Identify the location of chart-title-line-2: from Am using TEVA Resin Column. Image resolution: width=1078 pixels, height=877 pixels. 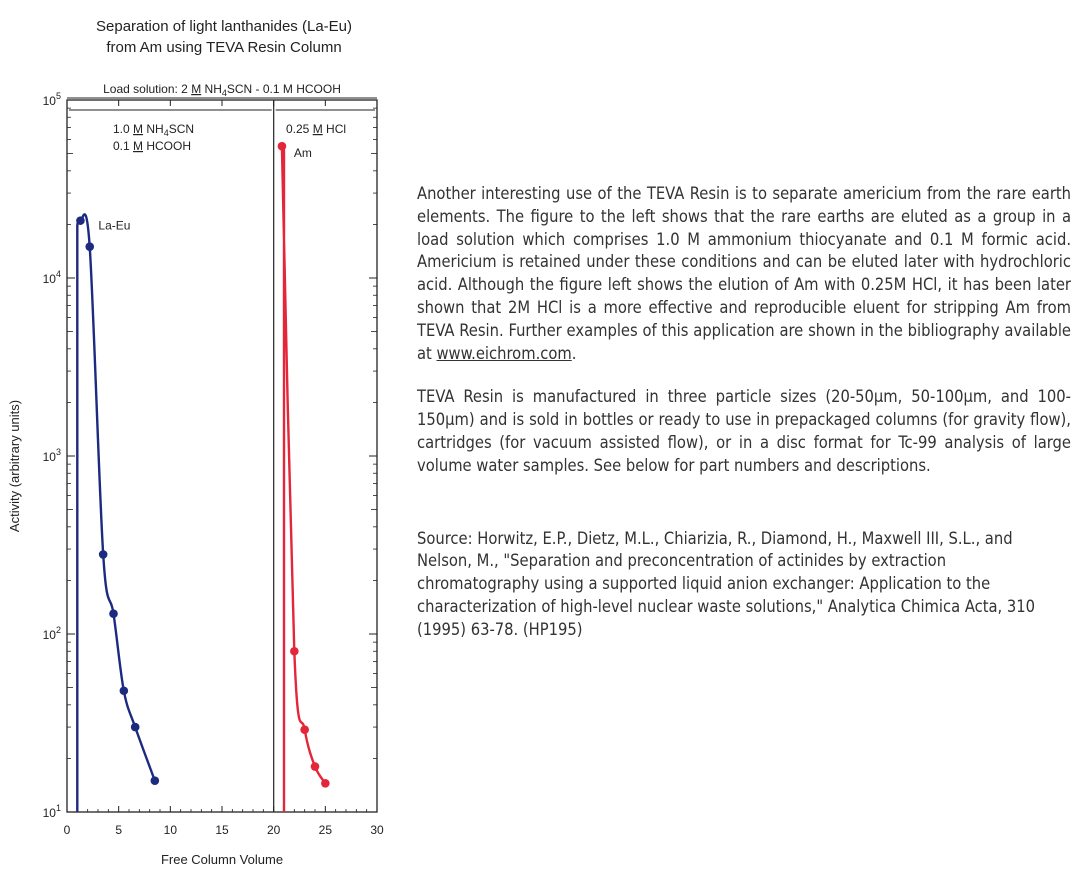
(223, 47).